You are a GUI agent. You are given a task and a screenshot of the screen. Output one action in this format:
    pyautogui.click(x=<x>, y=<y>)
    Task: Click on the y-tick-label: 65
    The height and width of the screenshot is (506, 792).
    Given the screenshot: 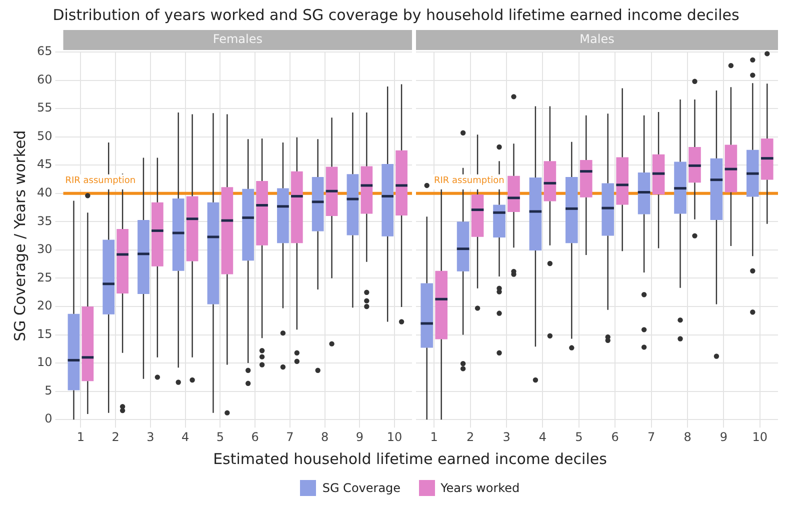 What is the action you would take?
    pyautogui.click(x=44, y=51)
    